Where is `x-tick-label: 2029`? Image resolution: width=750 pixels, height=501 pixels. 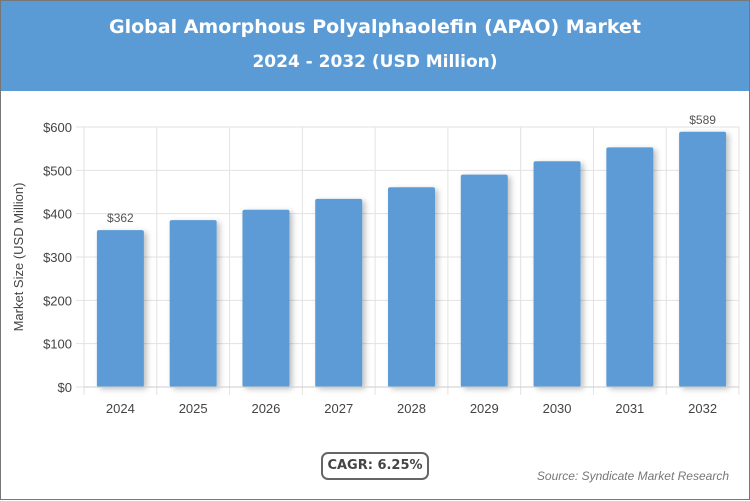 x-tick-label: 2029 is located at coordinates (484, 408).